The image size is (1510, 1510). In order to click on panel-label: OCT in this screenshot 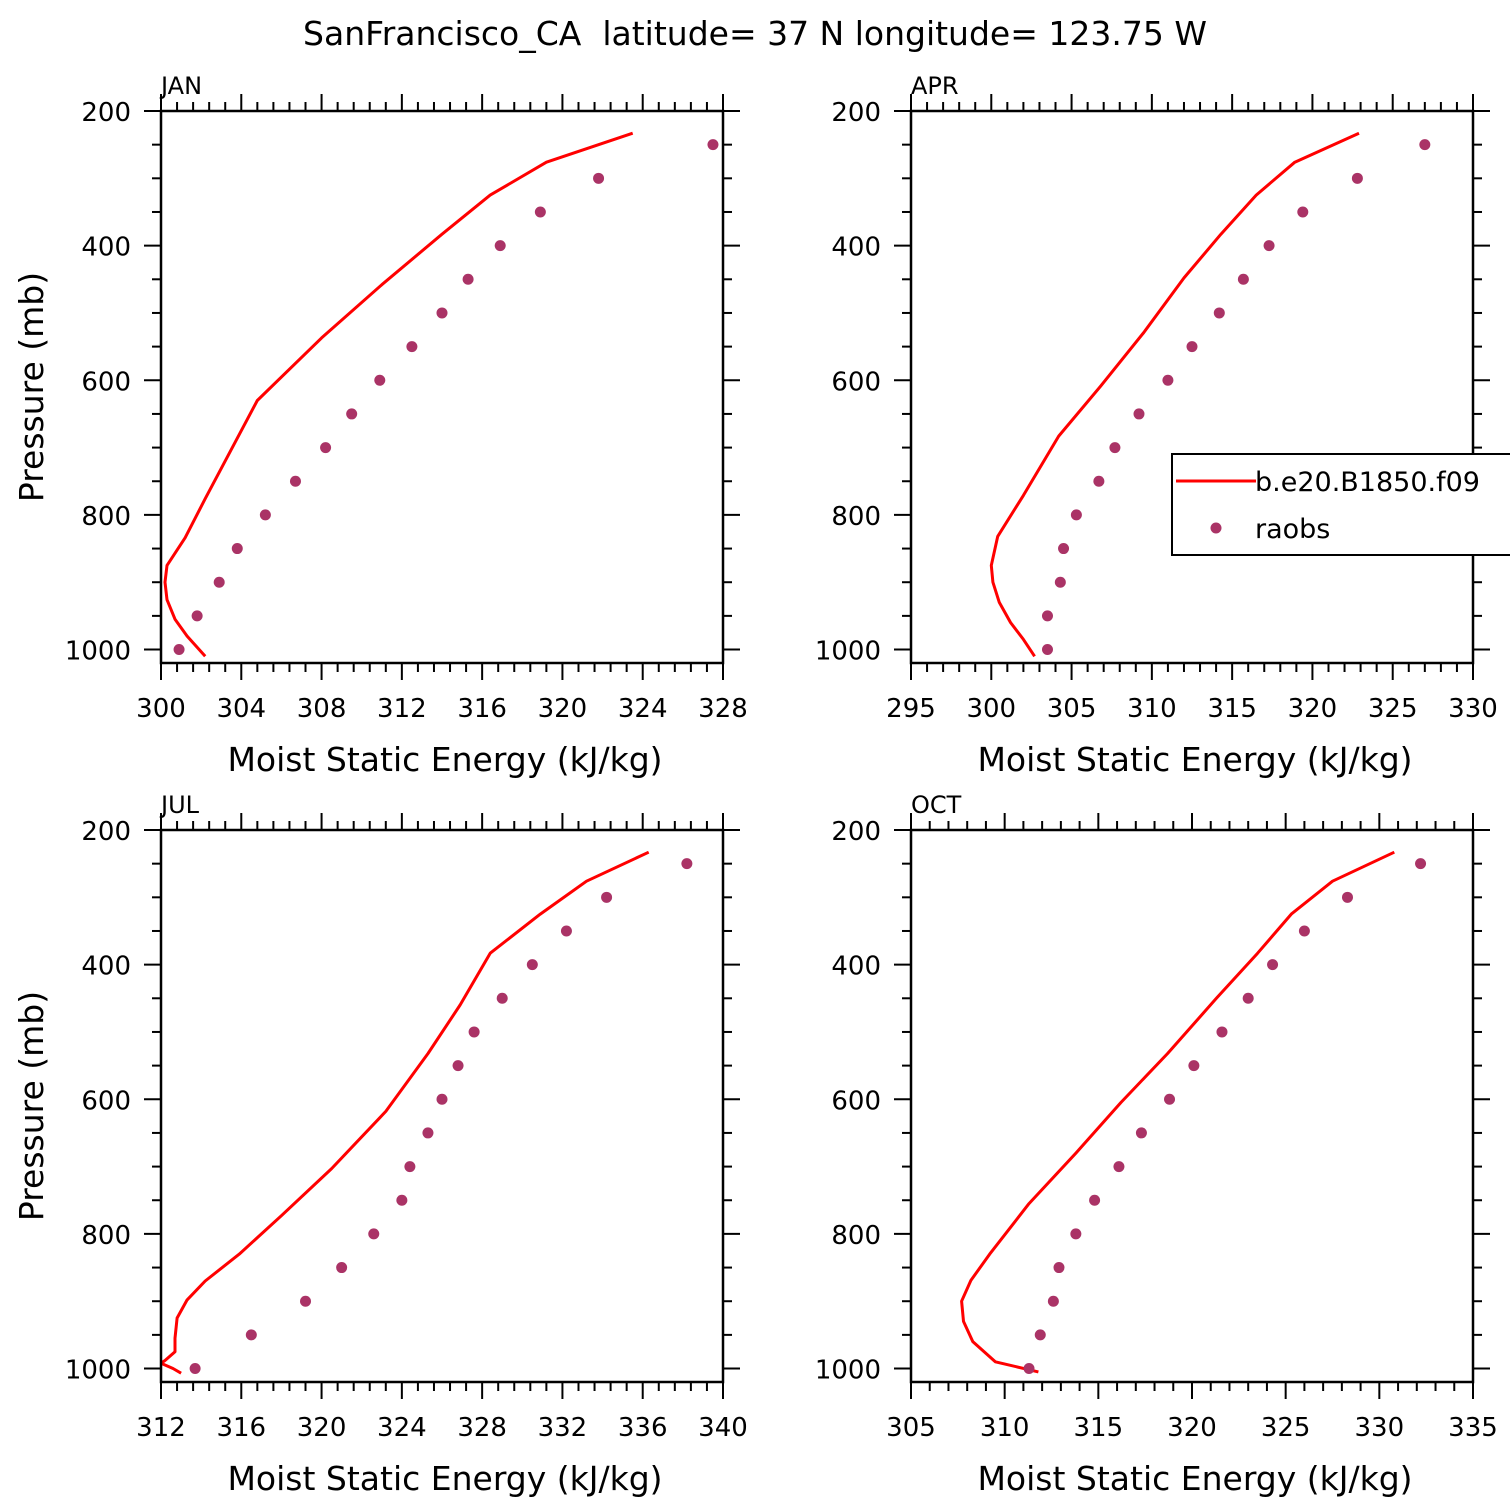, I will do `click(936, 805)`.